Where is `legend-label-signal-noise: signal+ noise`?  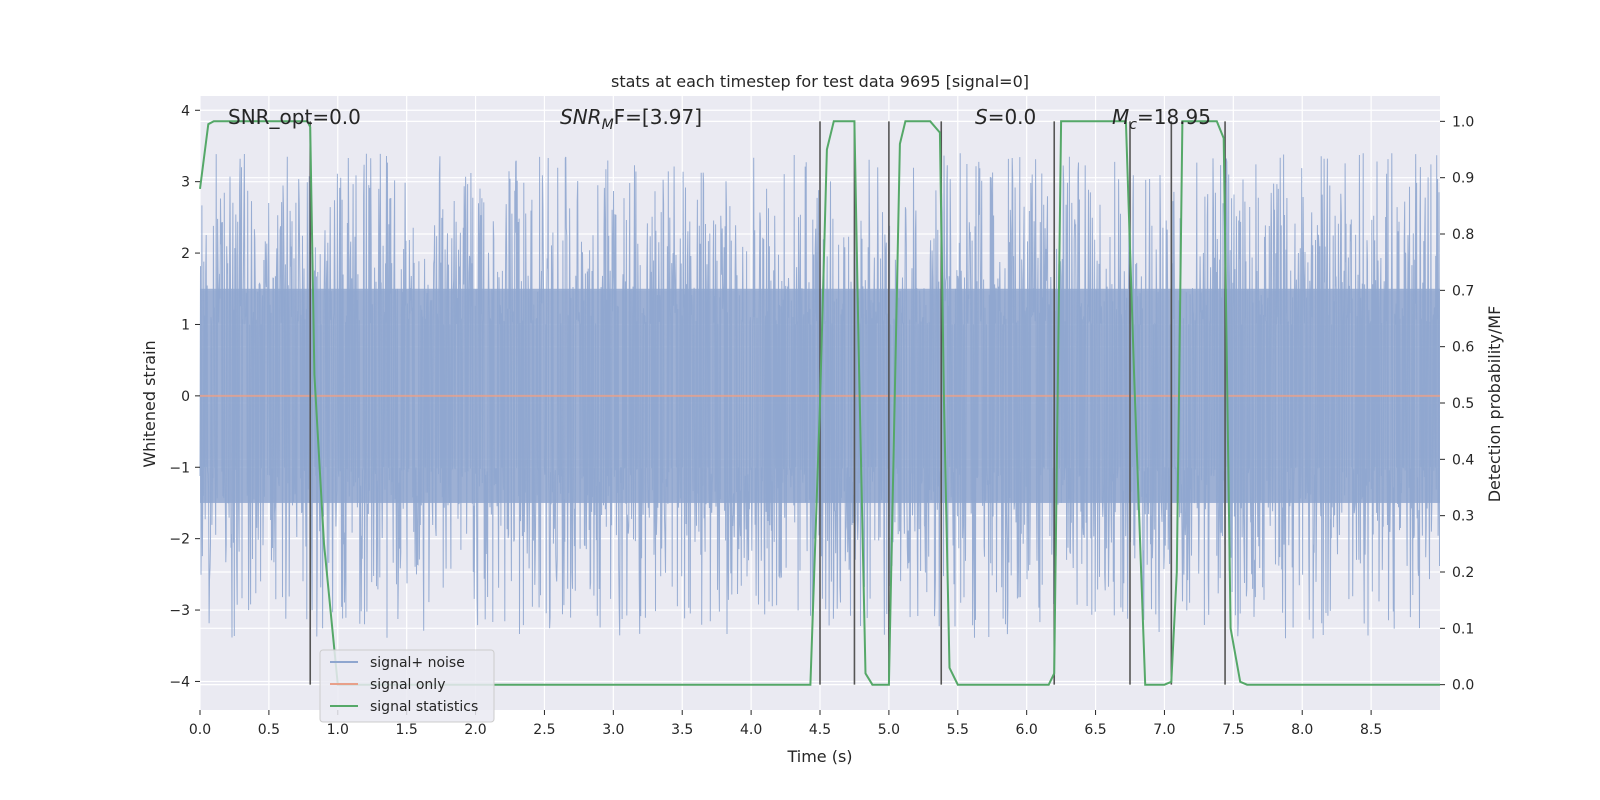 legend-label-signal-noise: signal+ noise is located at coordinates (417, 663).